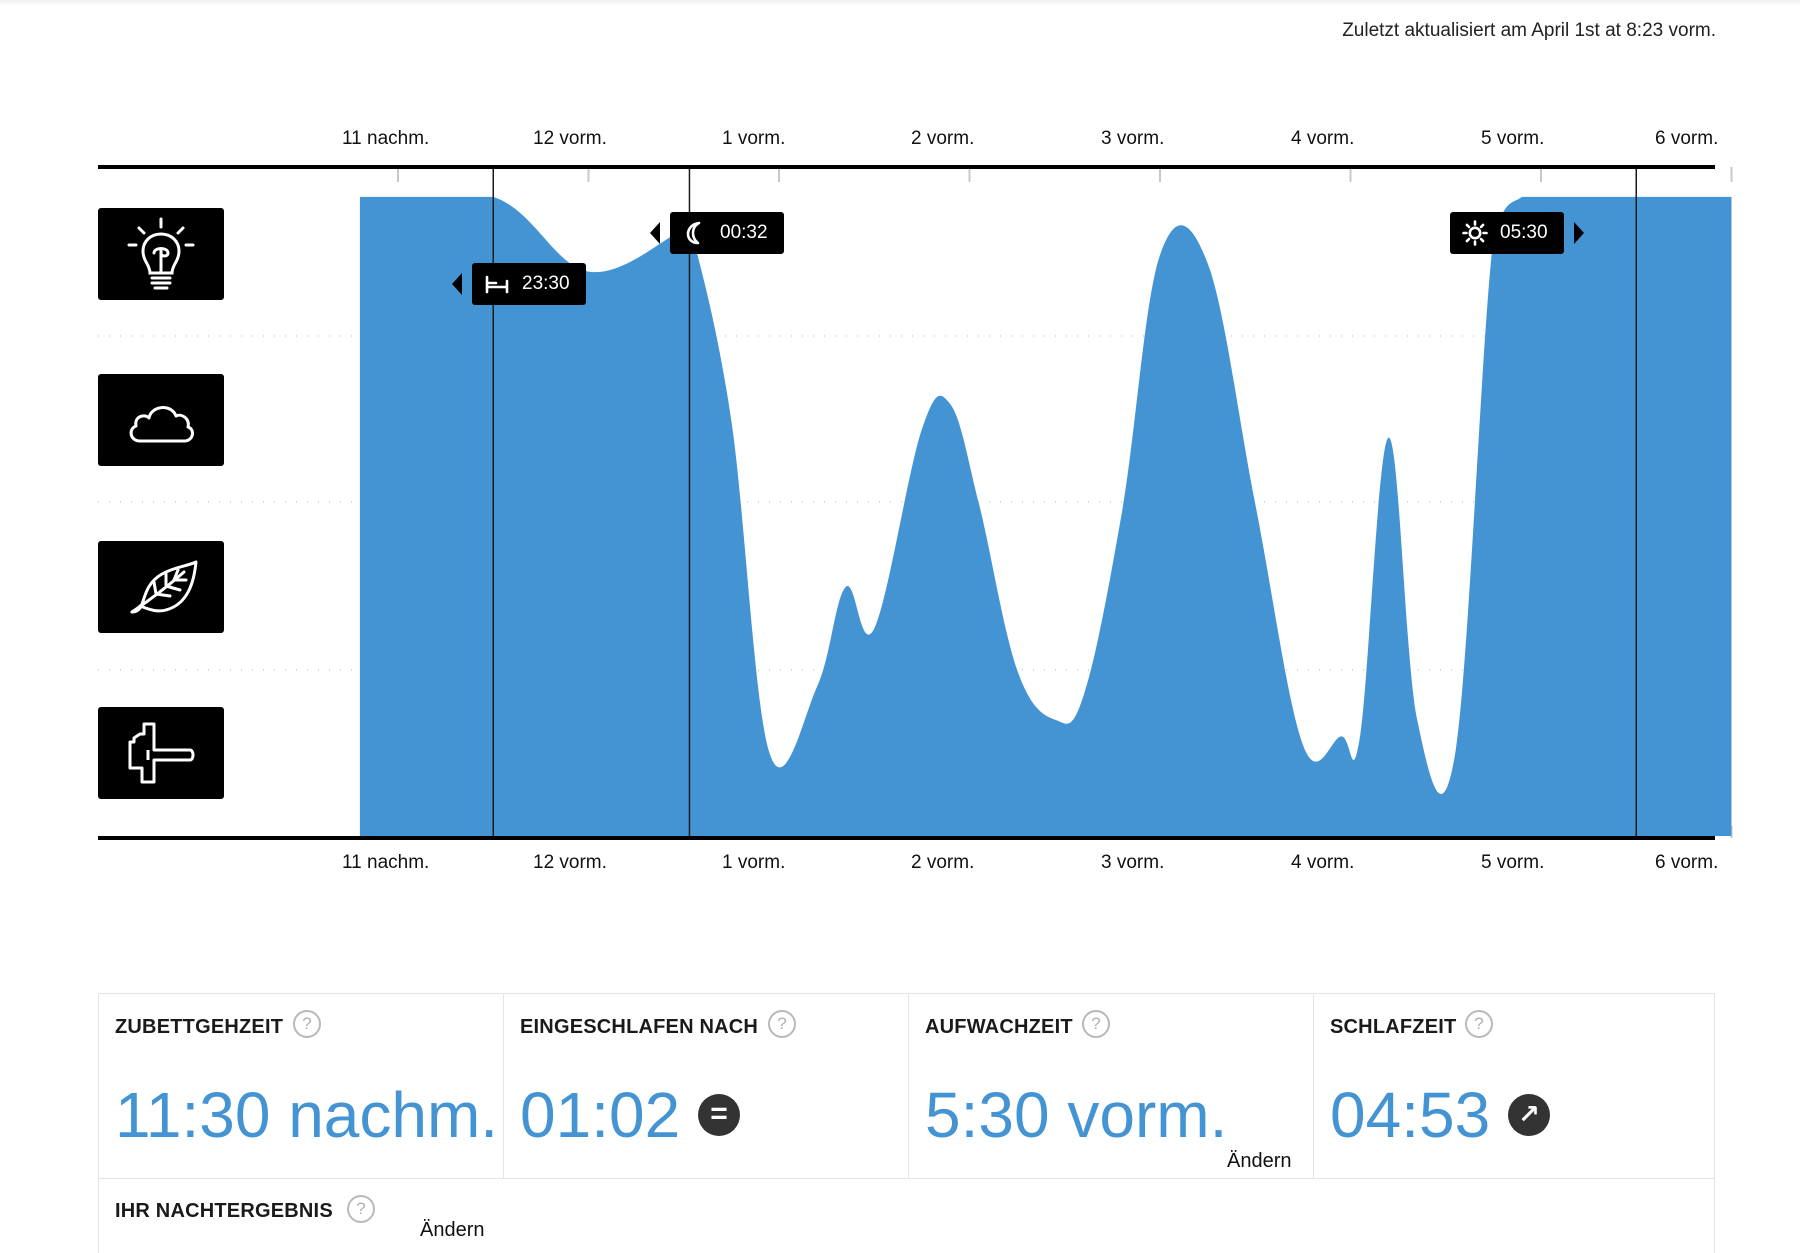 The width and height of the screenshot is (1800, 1253). I want to click on trend-up-icon: ↗, so click(1529, 1115).